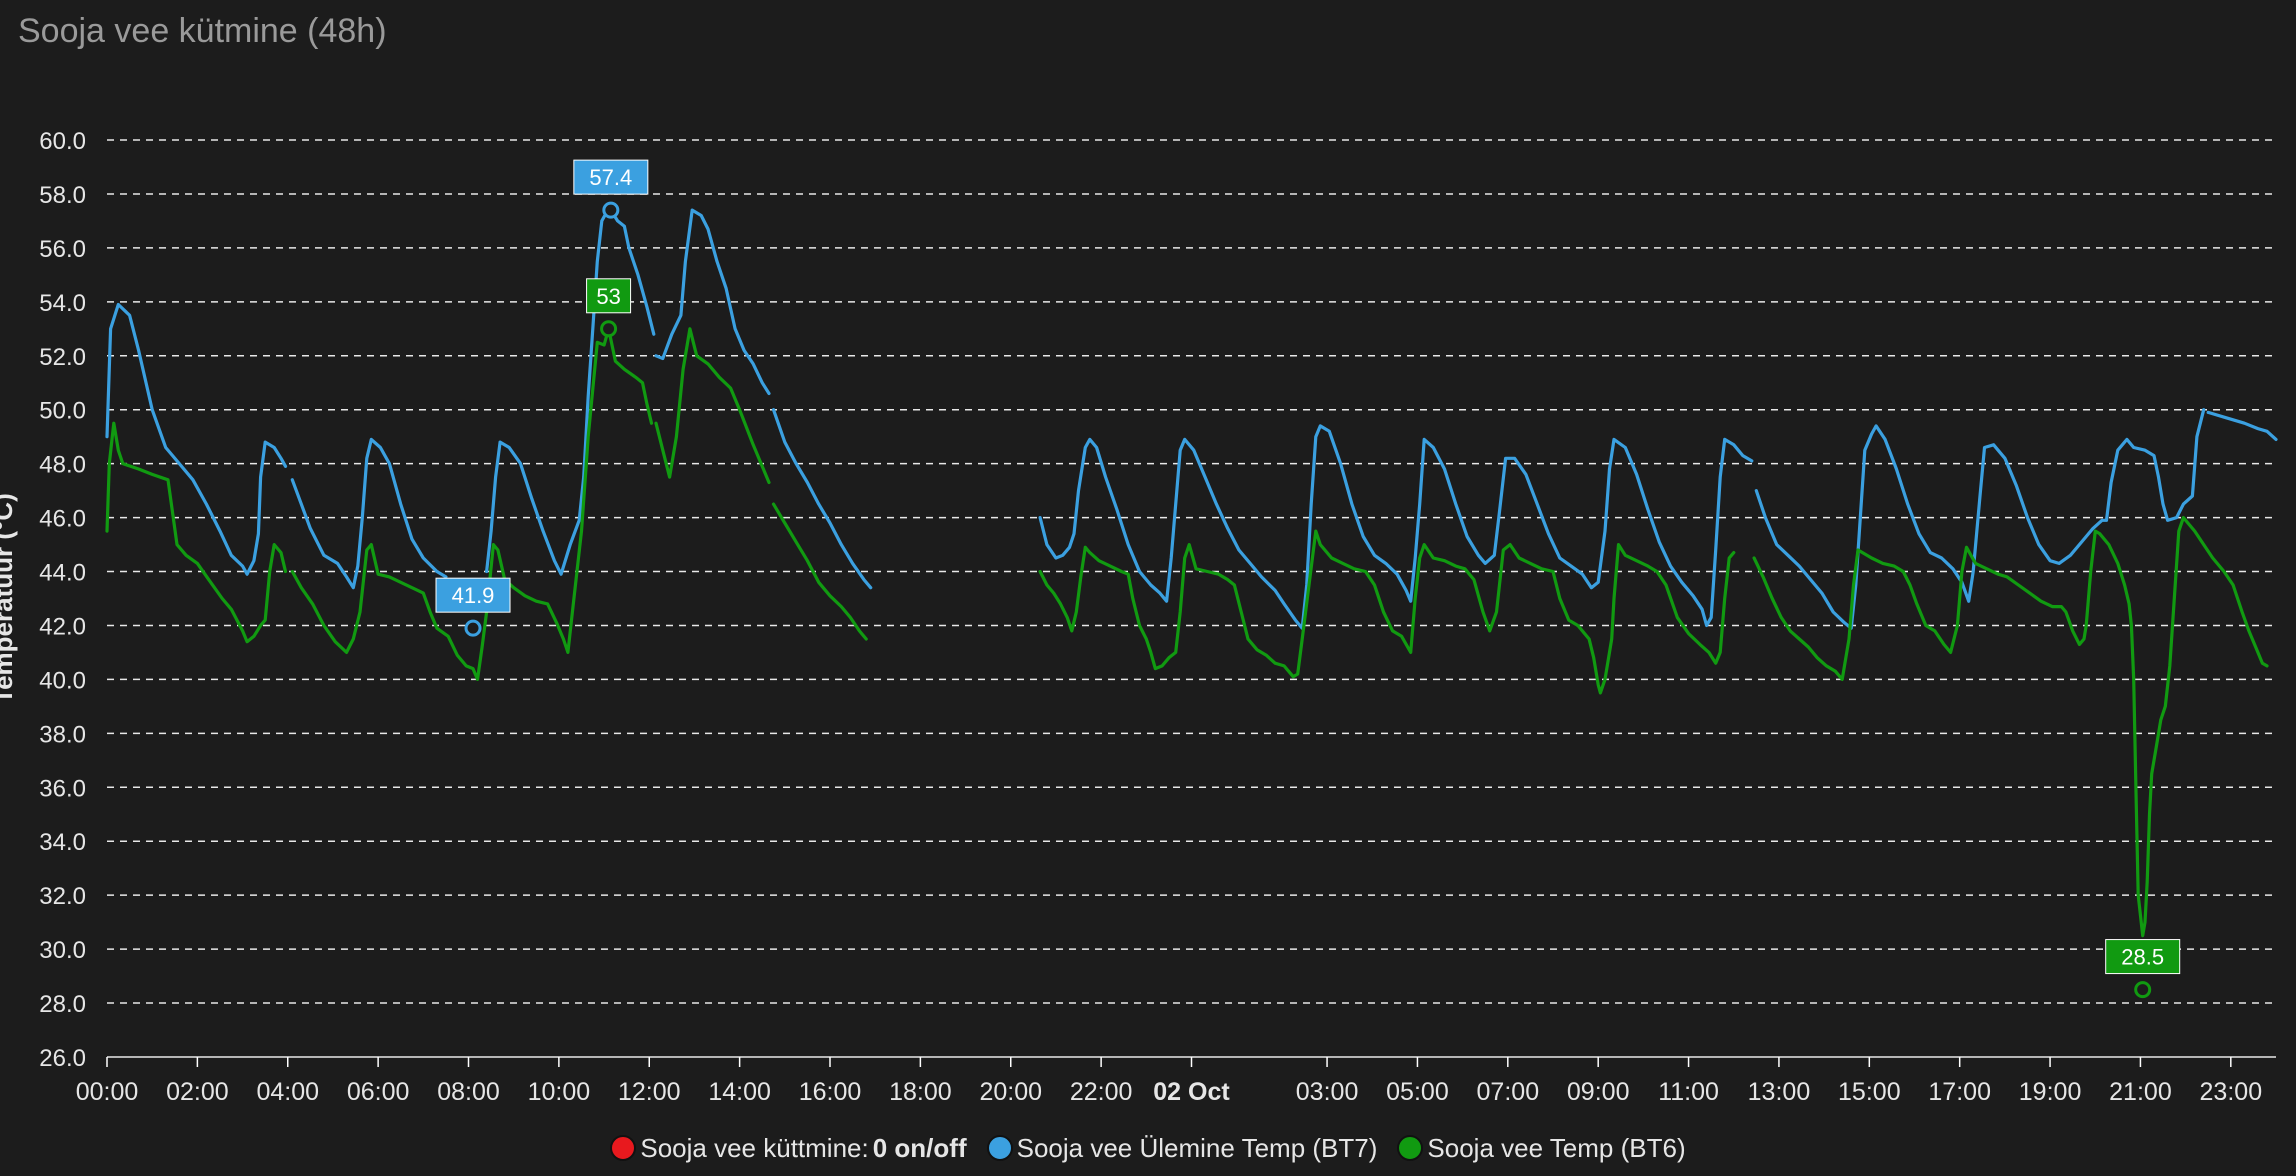 This screenshot has width=2296, height=1176. I want to click on y-tick-label: 48.0, so click(62, 465).